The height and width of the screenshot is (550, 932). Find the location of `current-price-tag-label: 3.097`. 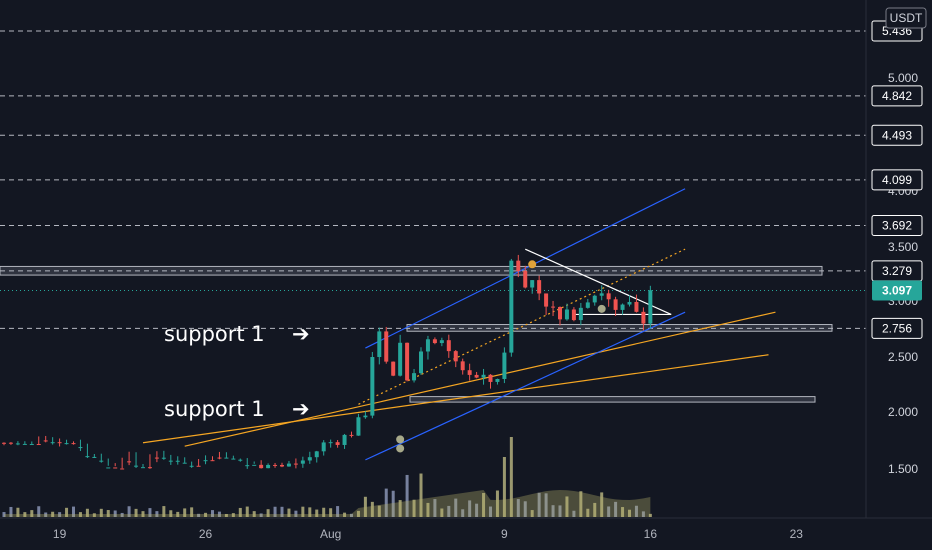

current-price-tag-label: 3.097 is located at coordinates (897, 291).